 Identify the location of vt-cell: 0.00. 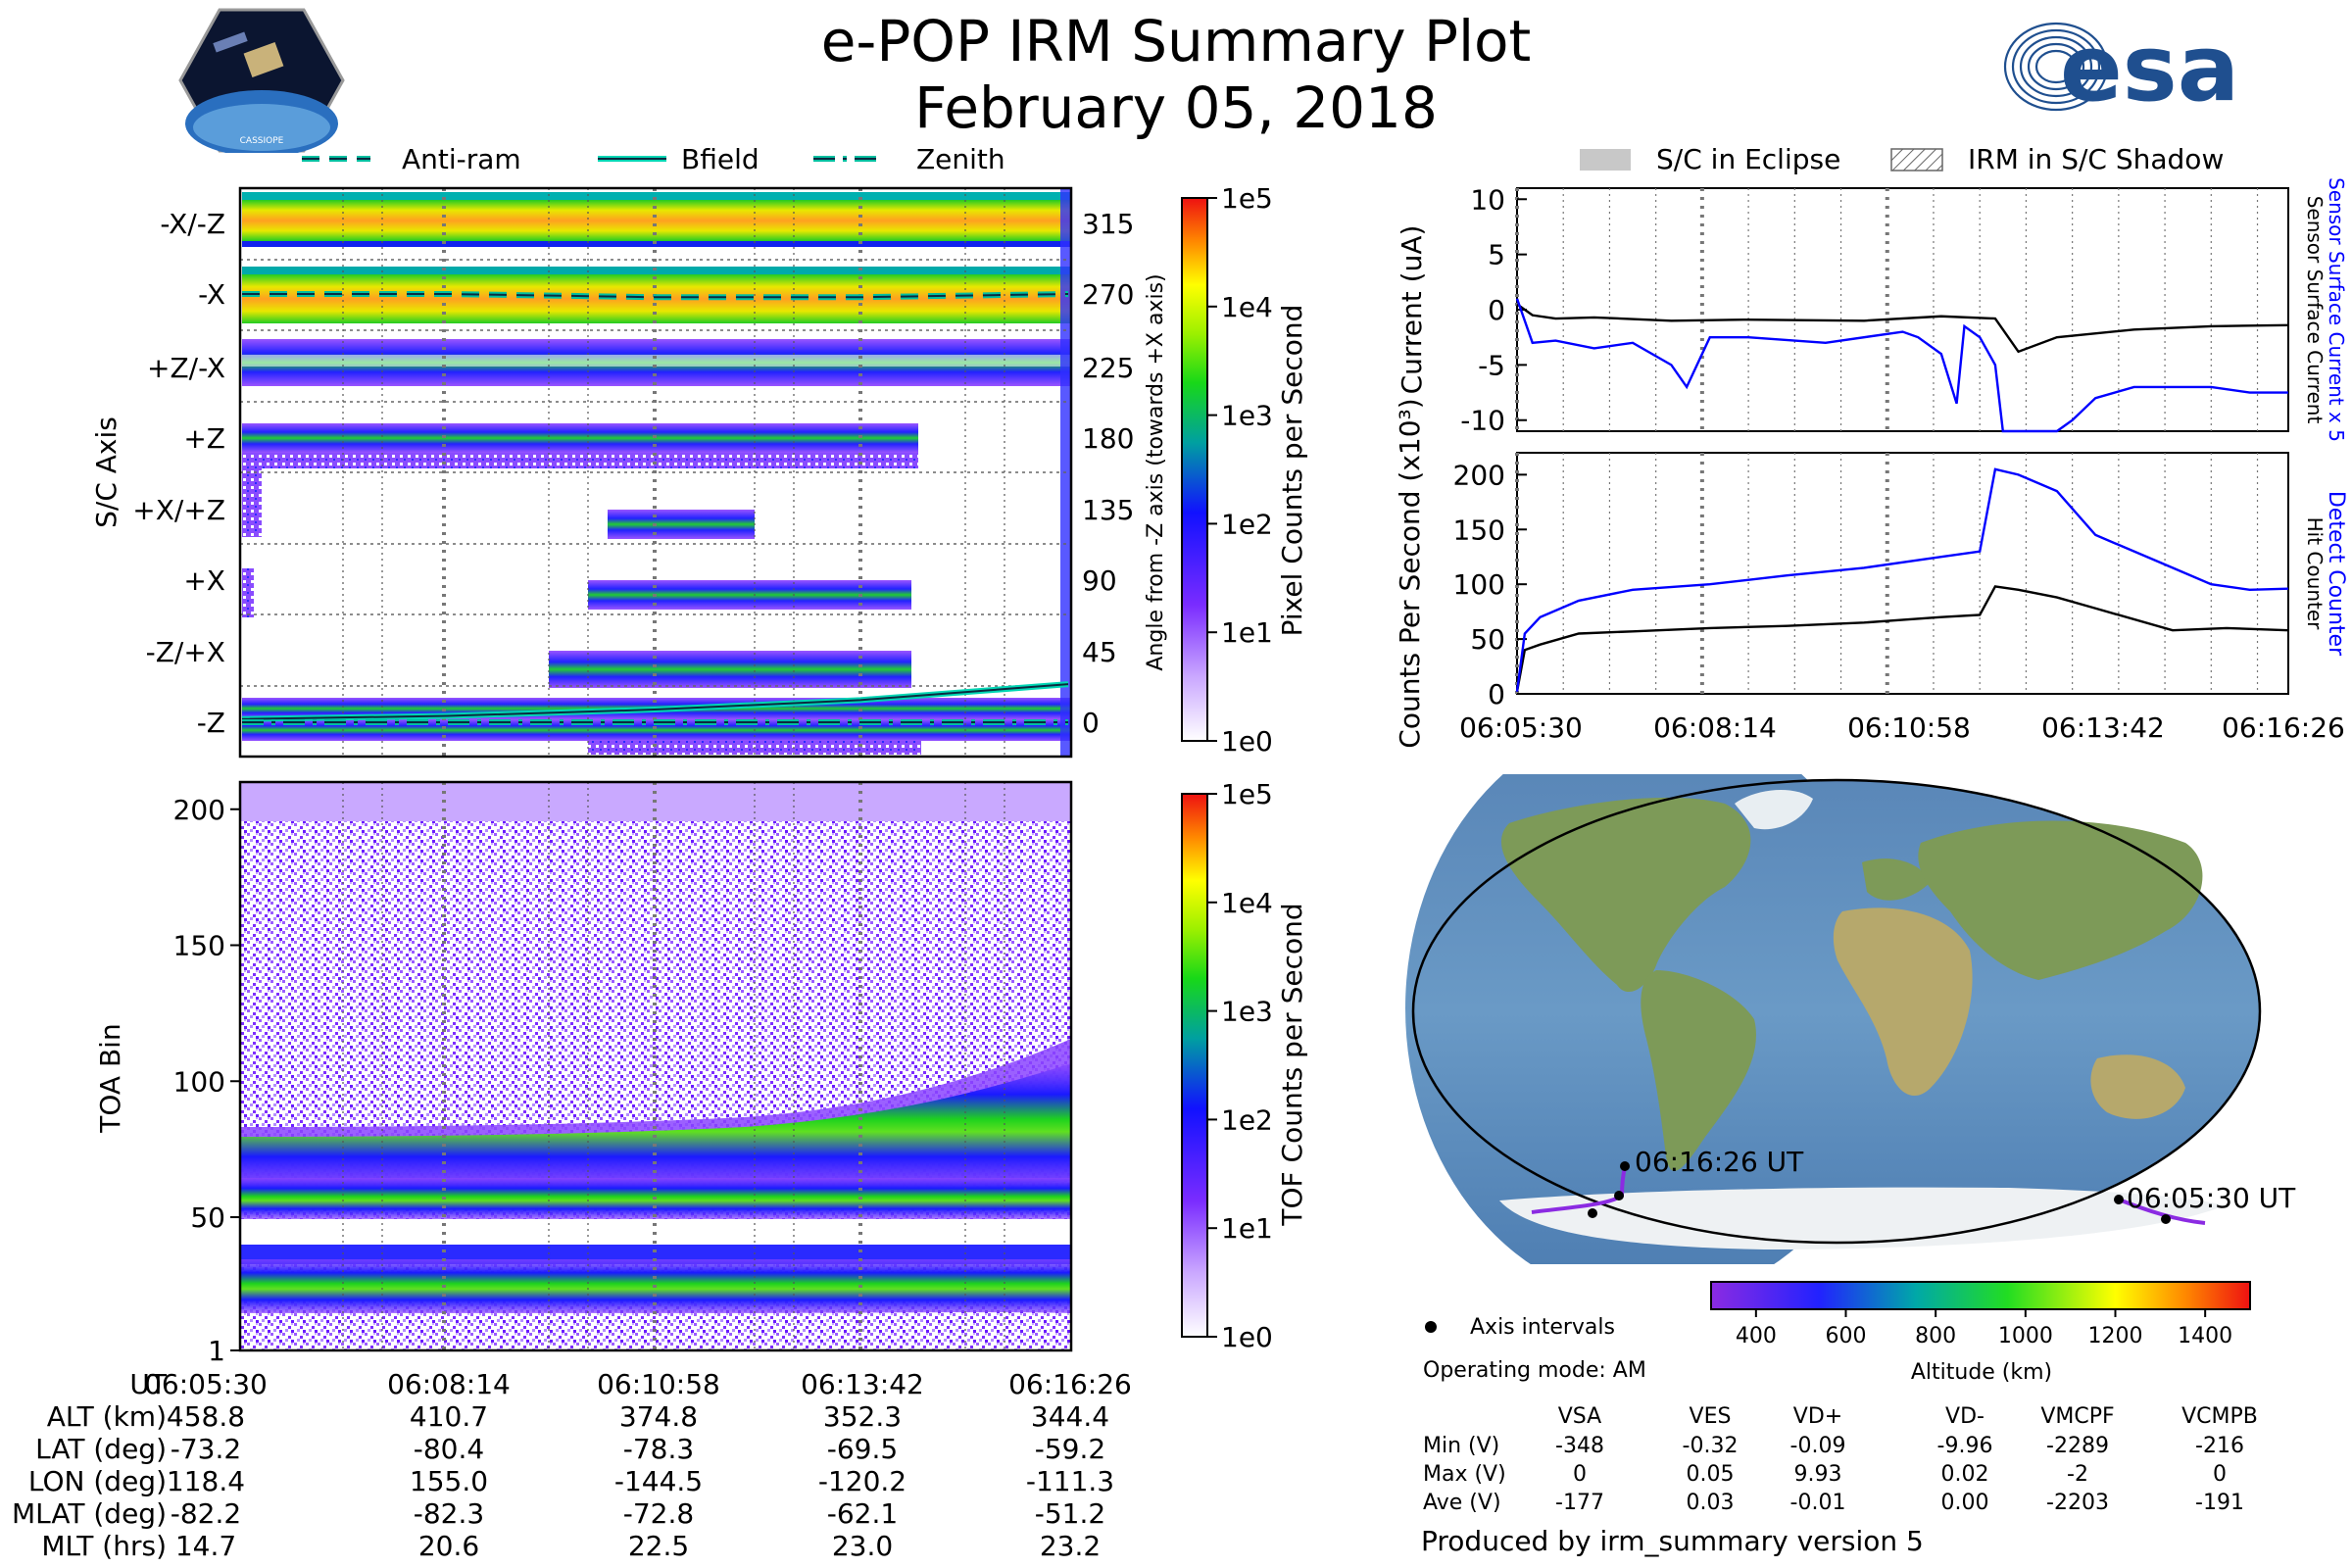
(1965, 1503).